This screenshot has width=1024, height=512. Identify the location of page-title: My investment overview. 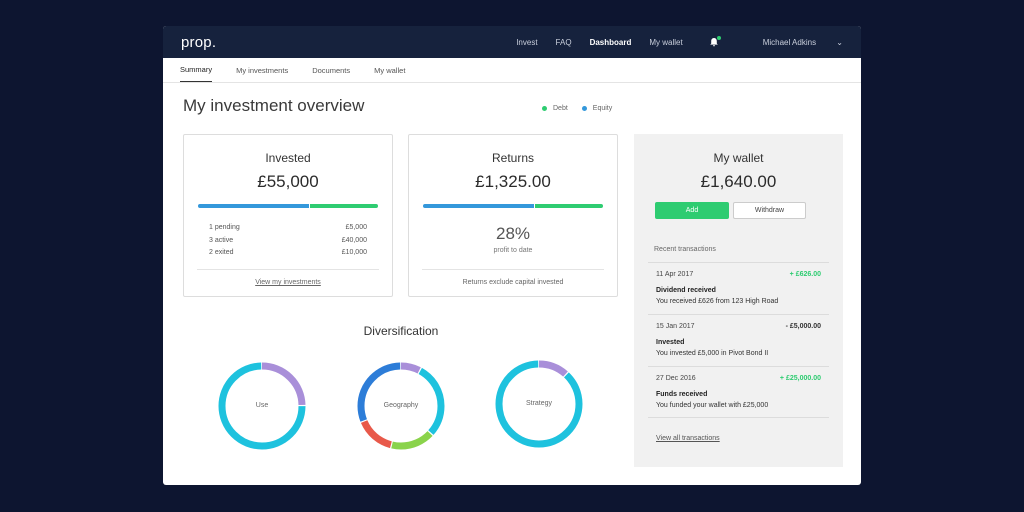
(274, 105).